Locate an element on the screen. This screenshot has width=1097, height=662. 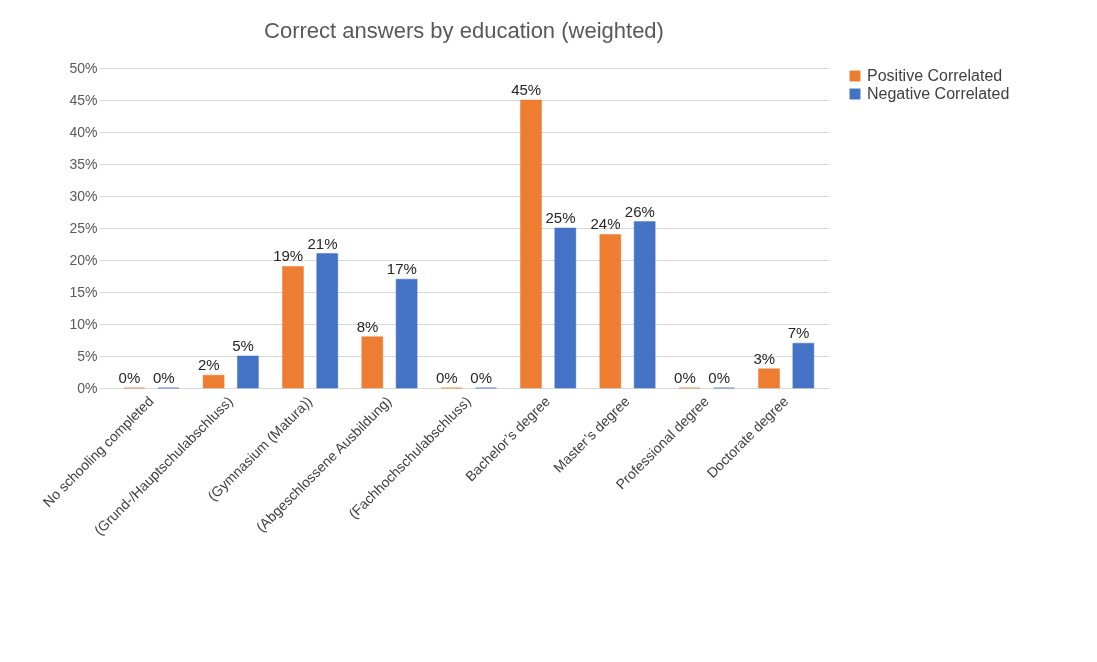
chart-title: Correct answers by education (weighted) is located at coordinates (464, 30).